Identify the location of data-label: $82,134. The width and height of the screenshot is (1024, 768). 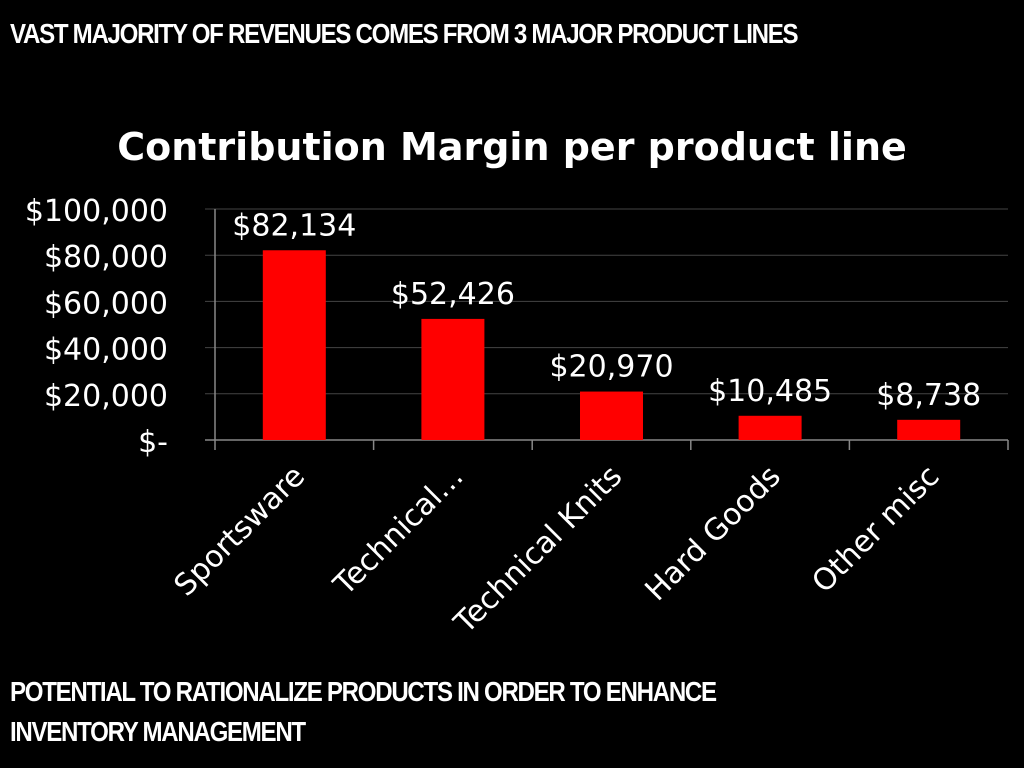
(294, 225).